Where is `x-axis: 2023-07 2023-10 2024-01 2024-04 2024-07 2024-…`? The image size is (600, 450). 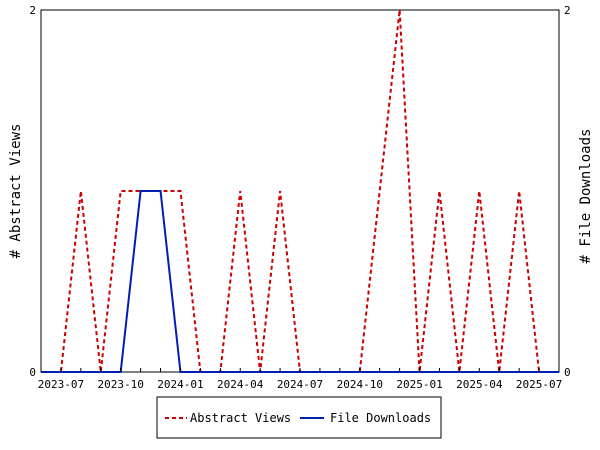 x-axis: 2023-07 2023-10 2024-01 2024-04 2024-07 2024-… is located at coordinates (300, 379).